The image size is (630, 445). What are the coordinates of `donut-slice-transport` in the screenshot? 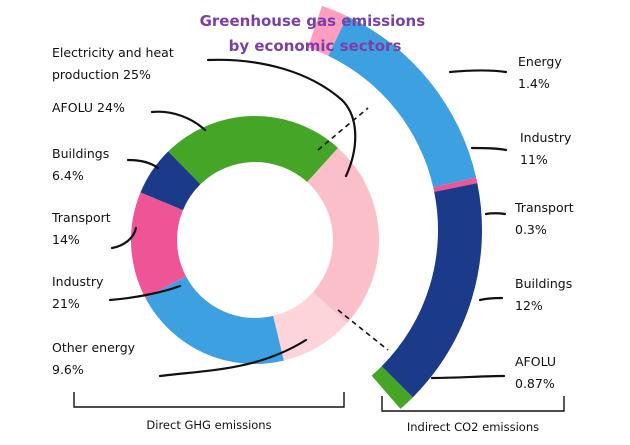 It's located at (158, 245).